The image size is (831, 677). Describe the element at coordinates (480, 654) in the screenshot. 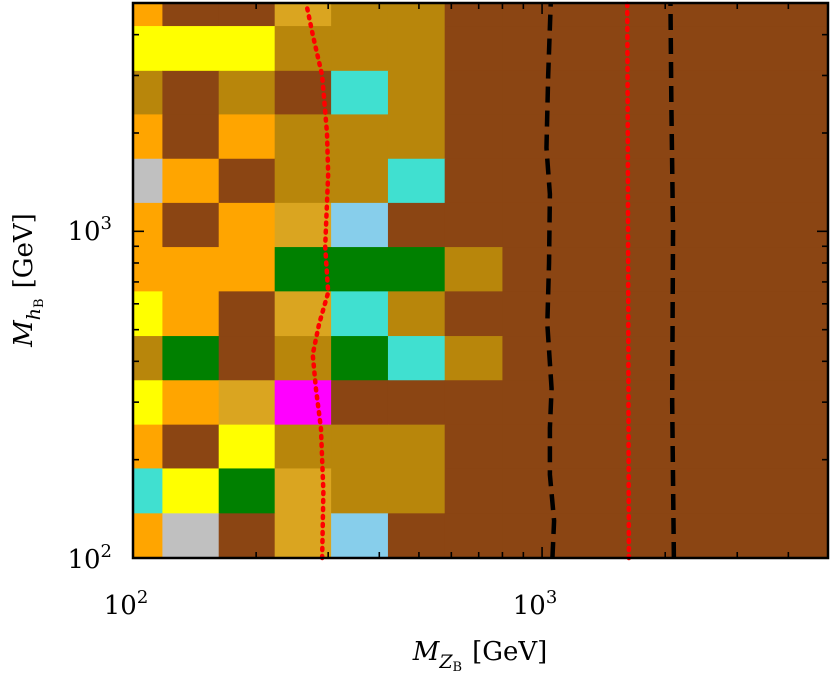

I see `x-axis-label: MZB[GeV]` at that location.